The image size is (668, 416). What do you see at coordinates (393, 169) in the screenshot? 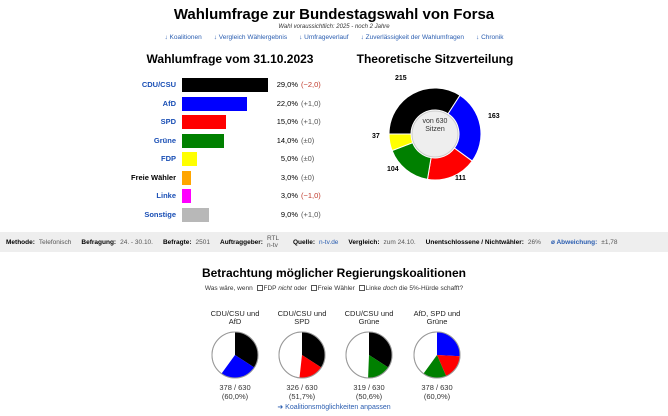
I see `seat-label-gruene: 104` at bounding box center [393, 169].